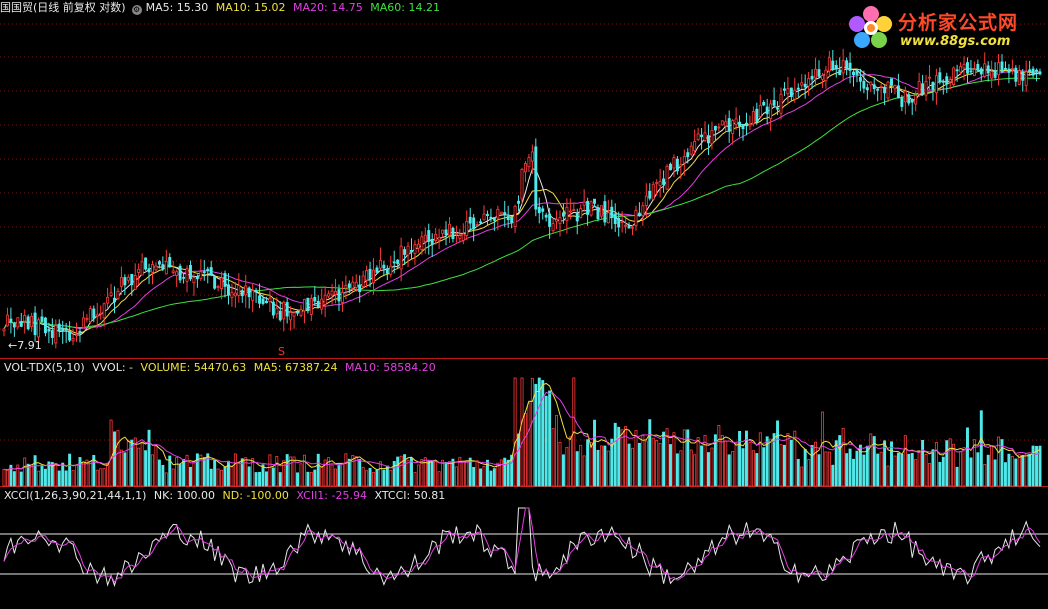 The width and height of the screenshot is (1048, 609). I want to click on ma5-legend: MA5: 15.30, so click(177, 7).